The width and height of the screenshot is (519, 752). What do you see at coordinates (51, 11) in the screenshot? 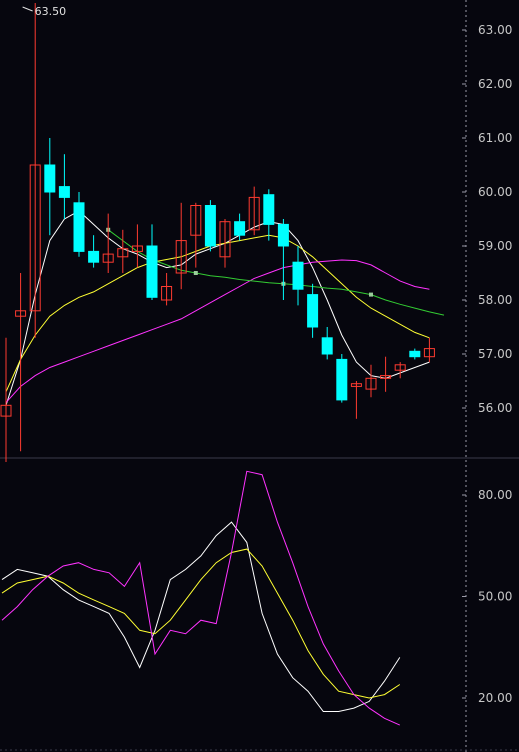
I see `peak-price-label: 63.50` at bounding box center [51, 11].